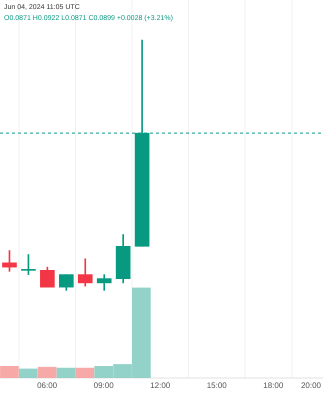  Describe the element at coordinates (104, 385) in the screenshot. I see `x-tick-label: 09:00` at that location.